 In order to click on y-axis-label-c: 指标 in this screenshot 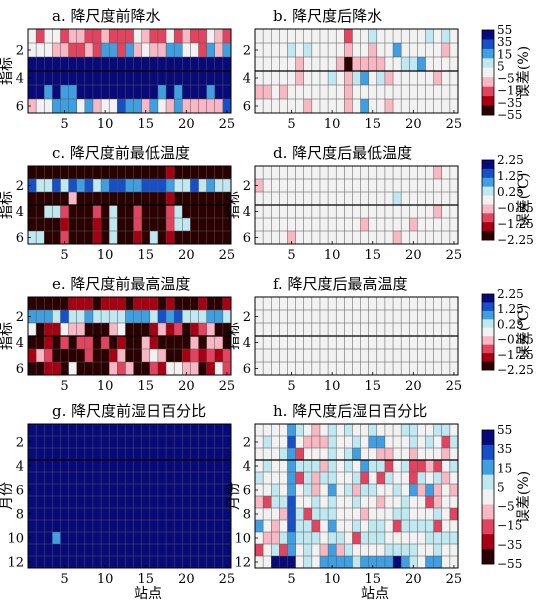, I will do `click(7, 205)`.